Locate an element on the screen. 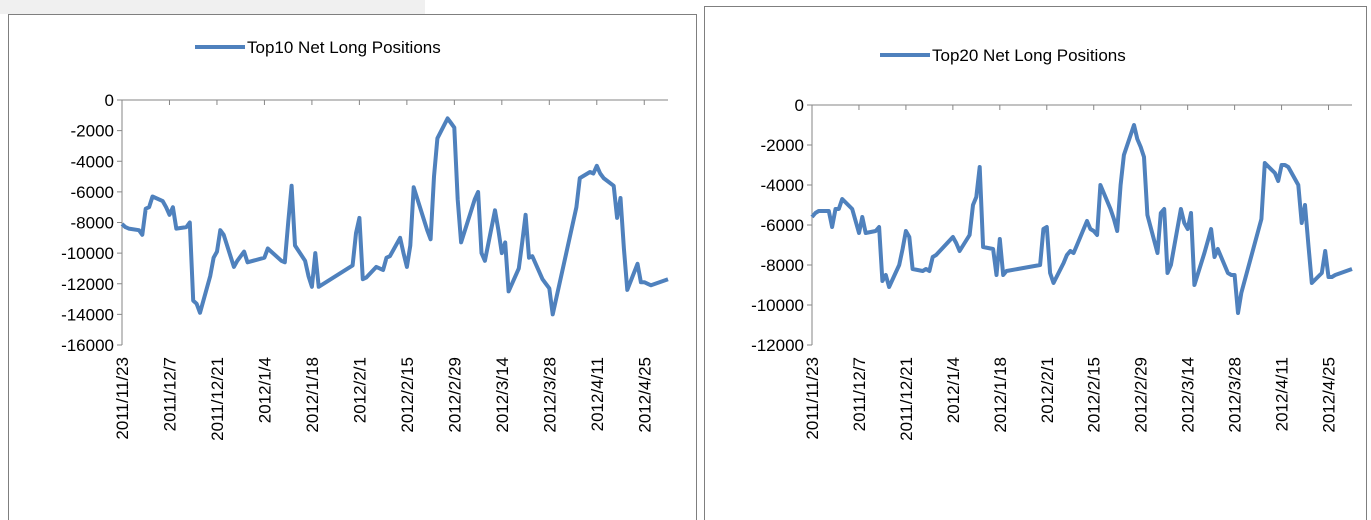  legend-label: Top20 Net Long Positions is located at coordinates (1029, 55).